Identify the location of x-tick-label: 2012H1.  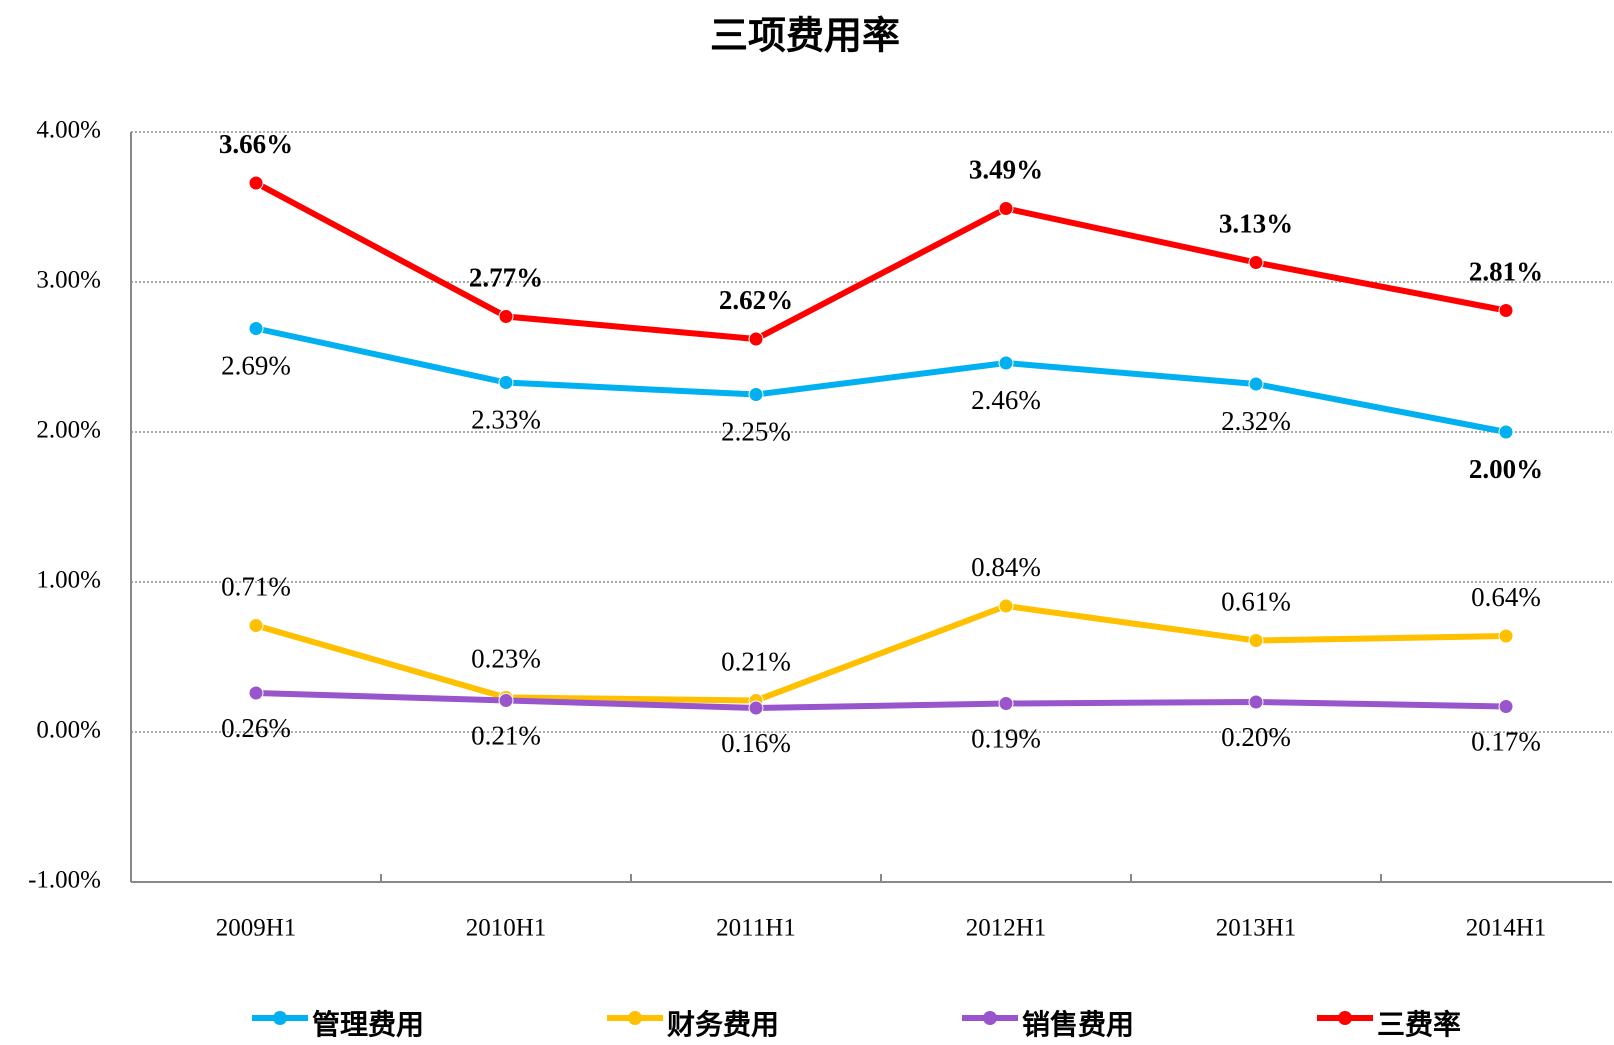
(1006, 928).